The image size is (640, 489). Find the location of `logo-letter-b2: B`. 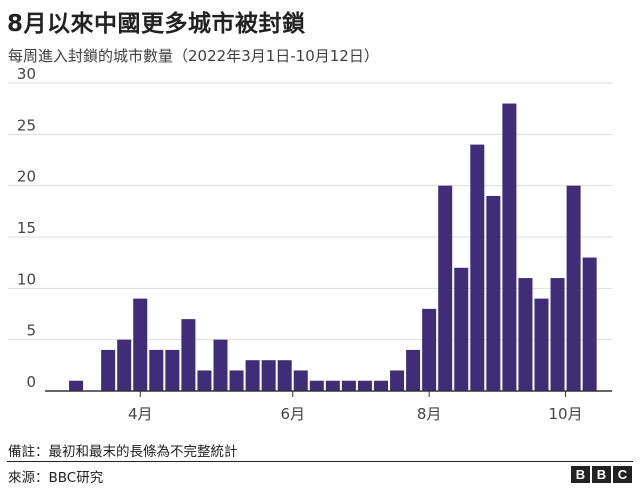

logo-letter-b2: B is located at coordinates (601, 474).